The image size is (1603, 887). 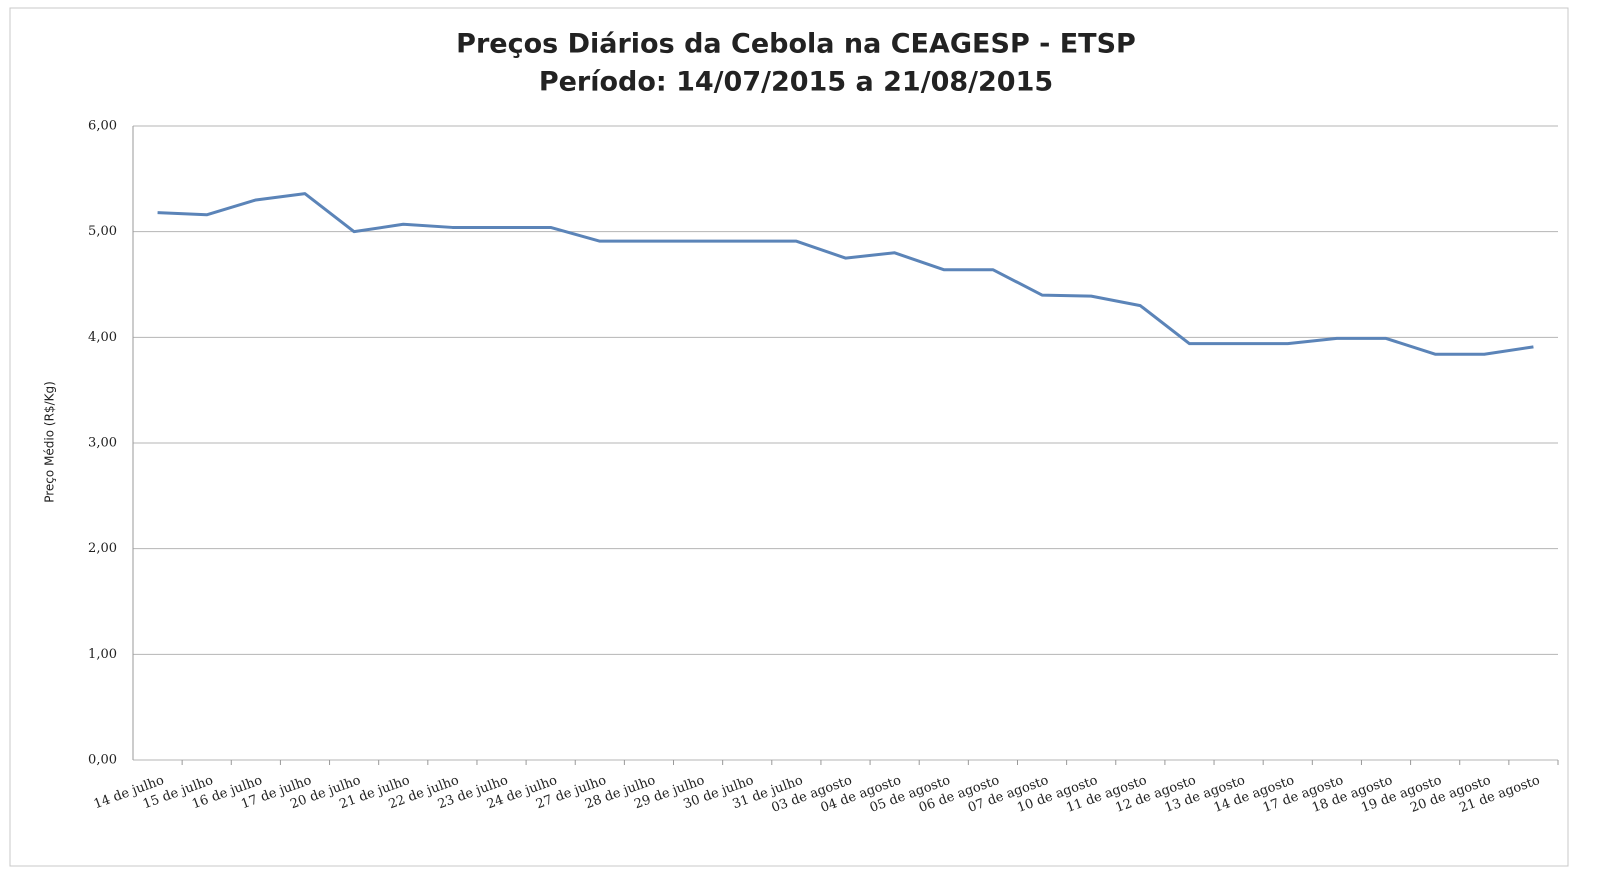 I want to click on y-tick-label: 3,00, so click(x=102, y=443).